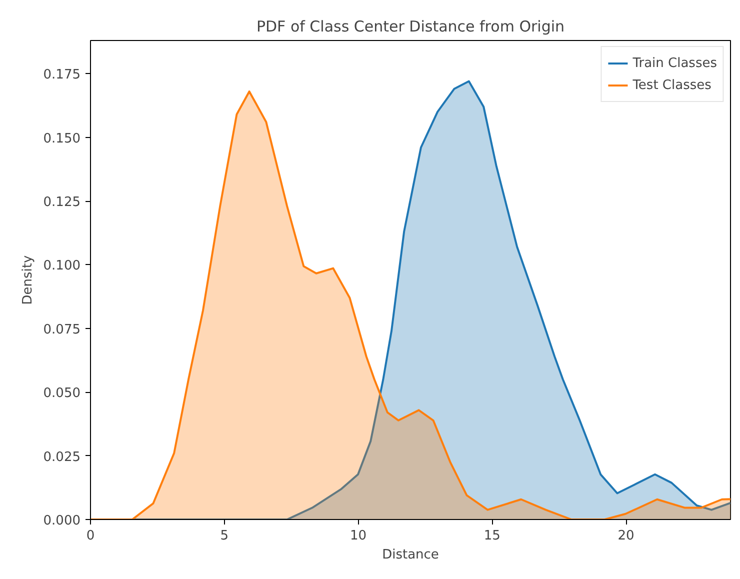 The width and height of the screenshot is (740, 579). What do you see at coordinates (61, 457) in the screenshot?
I see `y-tick-label: 0.025` at bounding box center [61, 457].